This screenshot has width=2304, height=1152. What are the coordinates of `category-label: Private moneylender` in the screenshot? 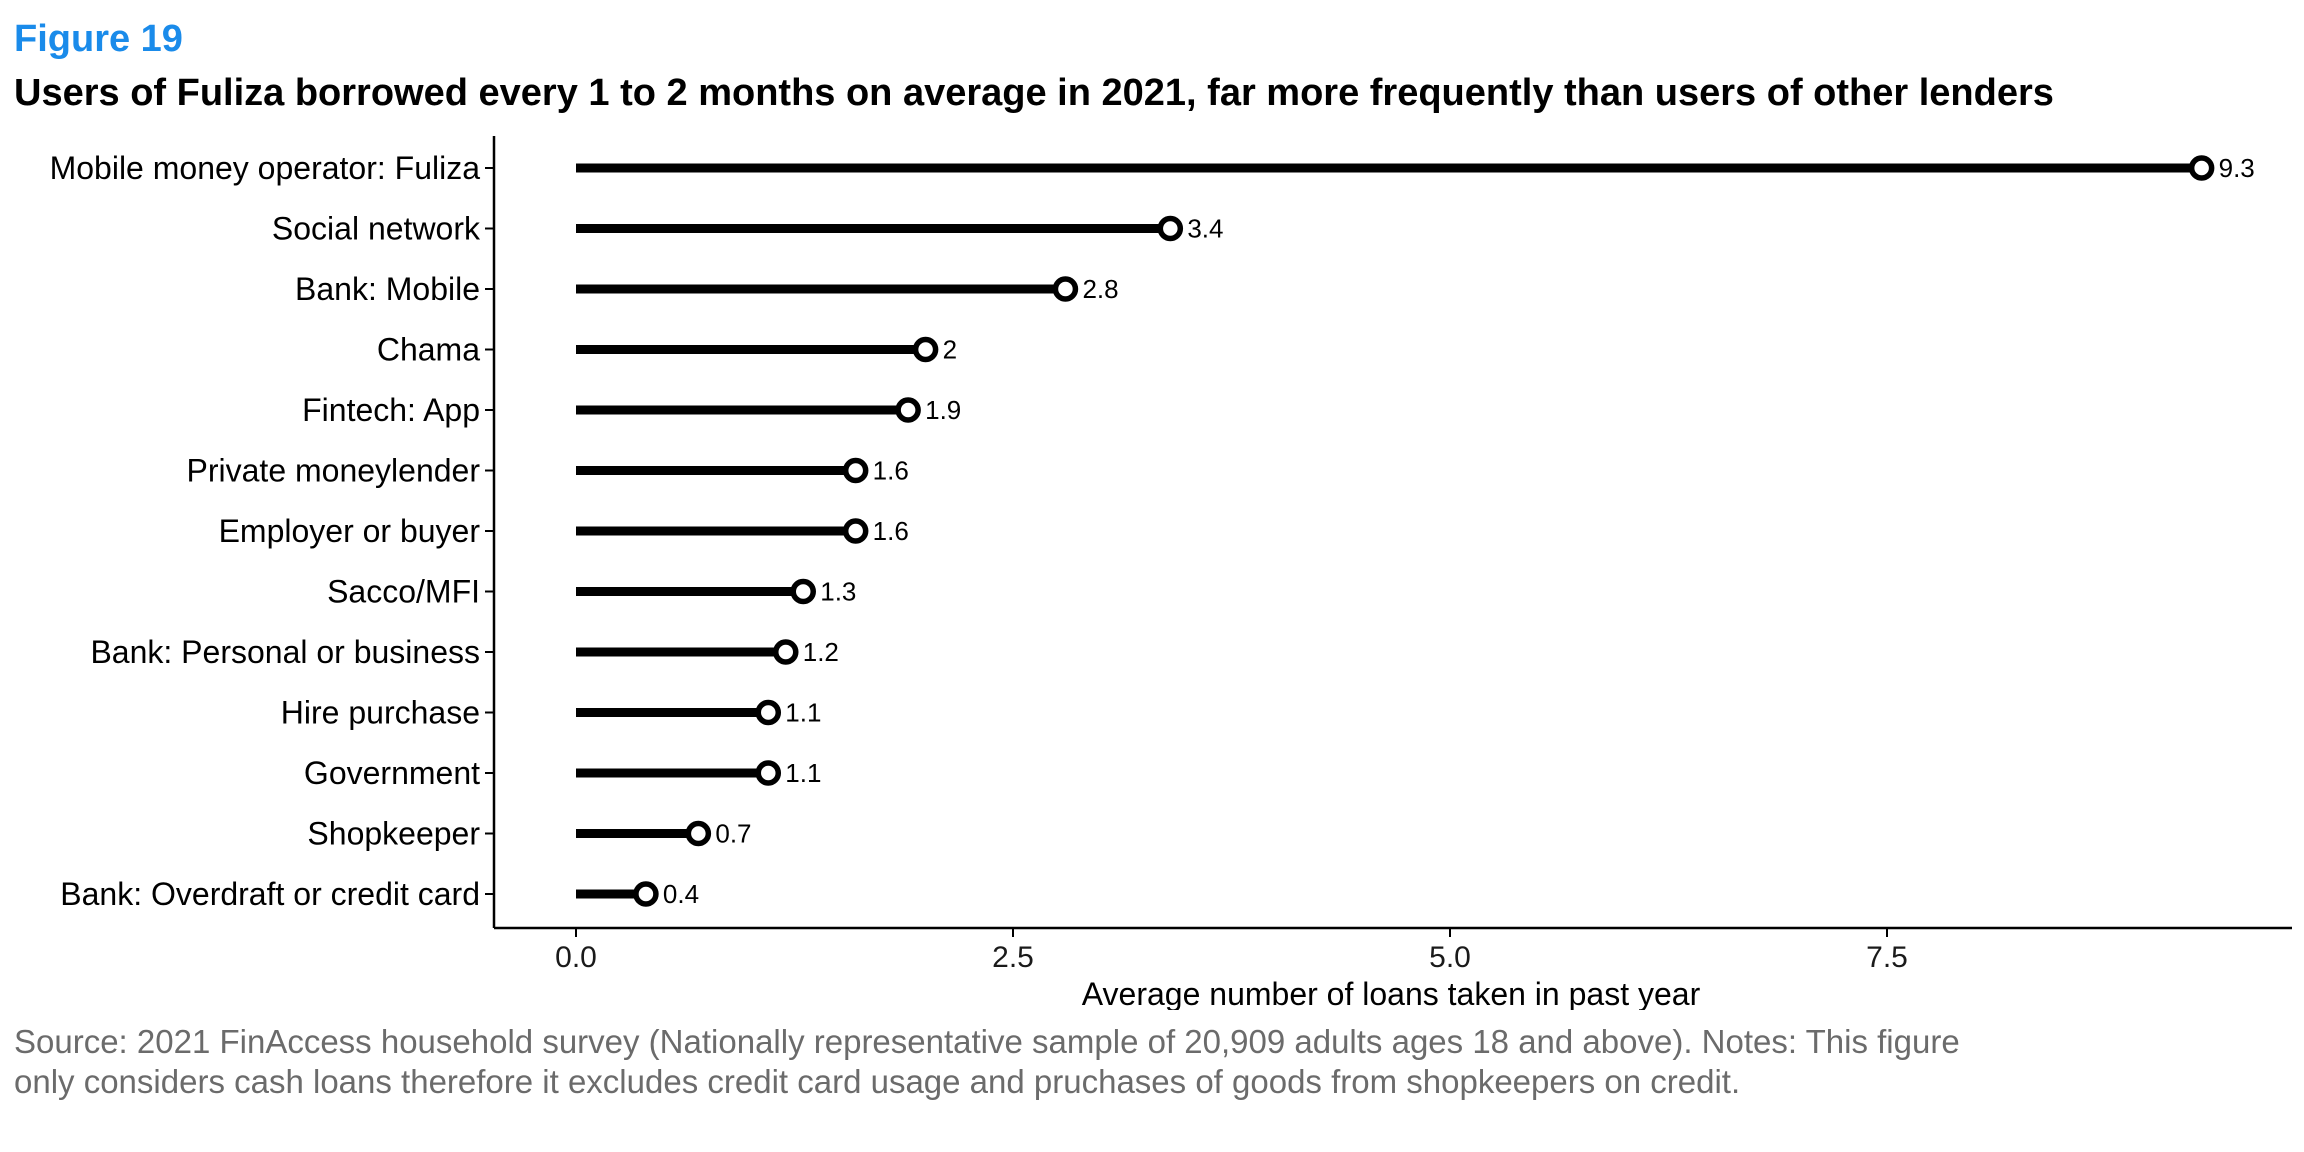 It's located at (334, 471).